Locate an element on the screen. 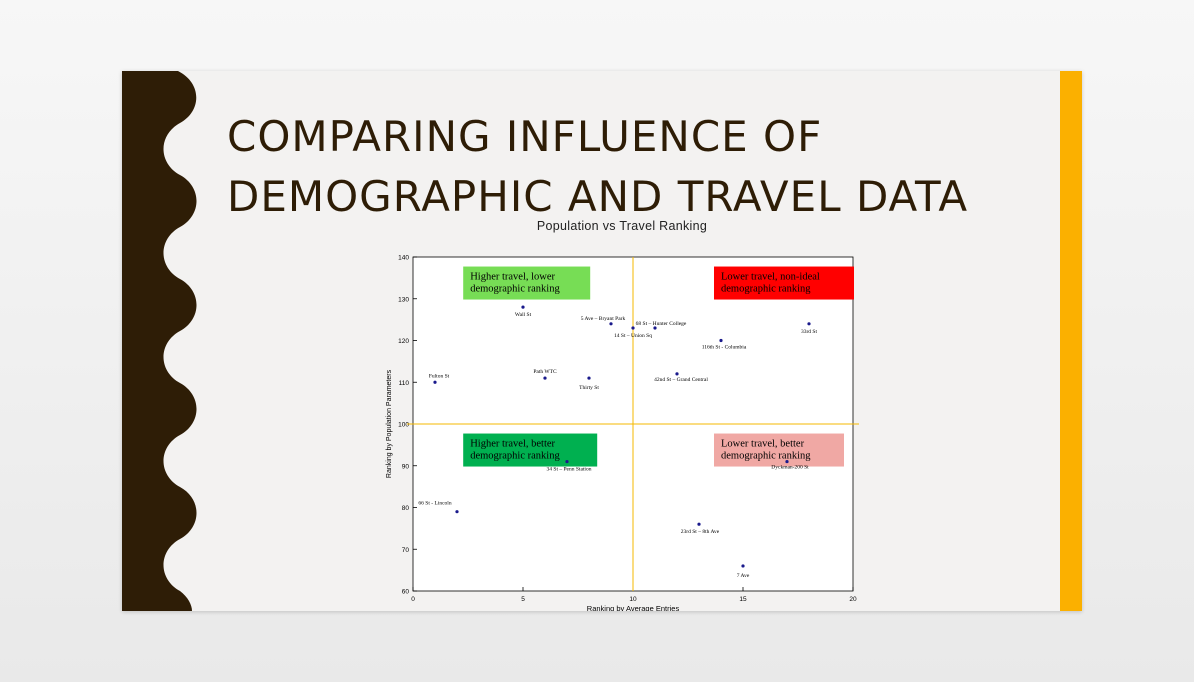 The height and width of the screenshot is (682, 1194). y-tick-label: 70 is located at coordinates (406, 550).